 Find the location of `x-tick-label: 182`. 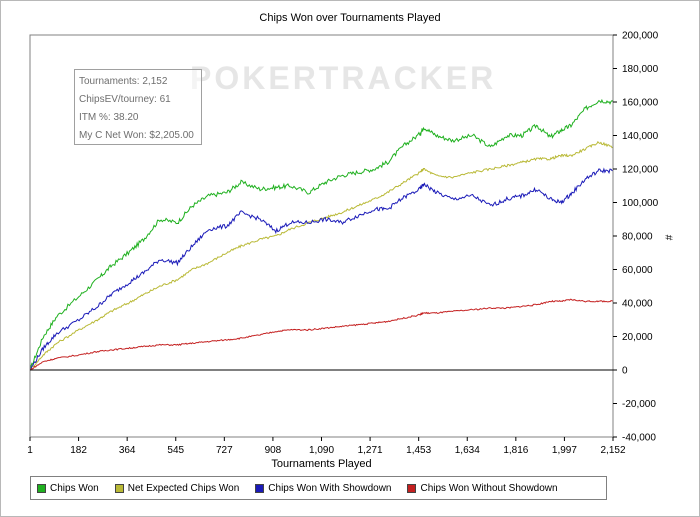

x-tick-label: 182 is located at coordinates (78, 450).